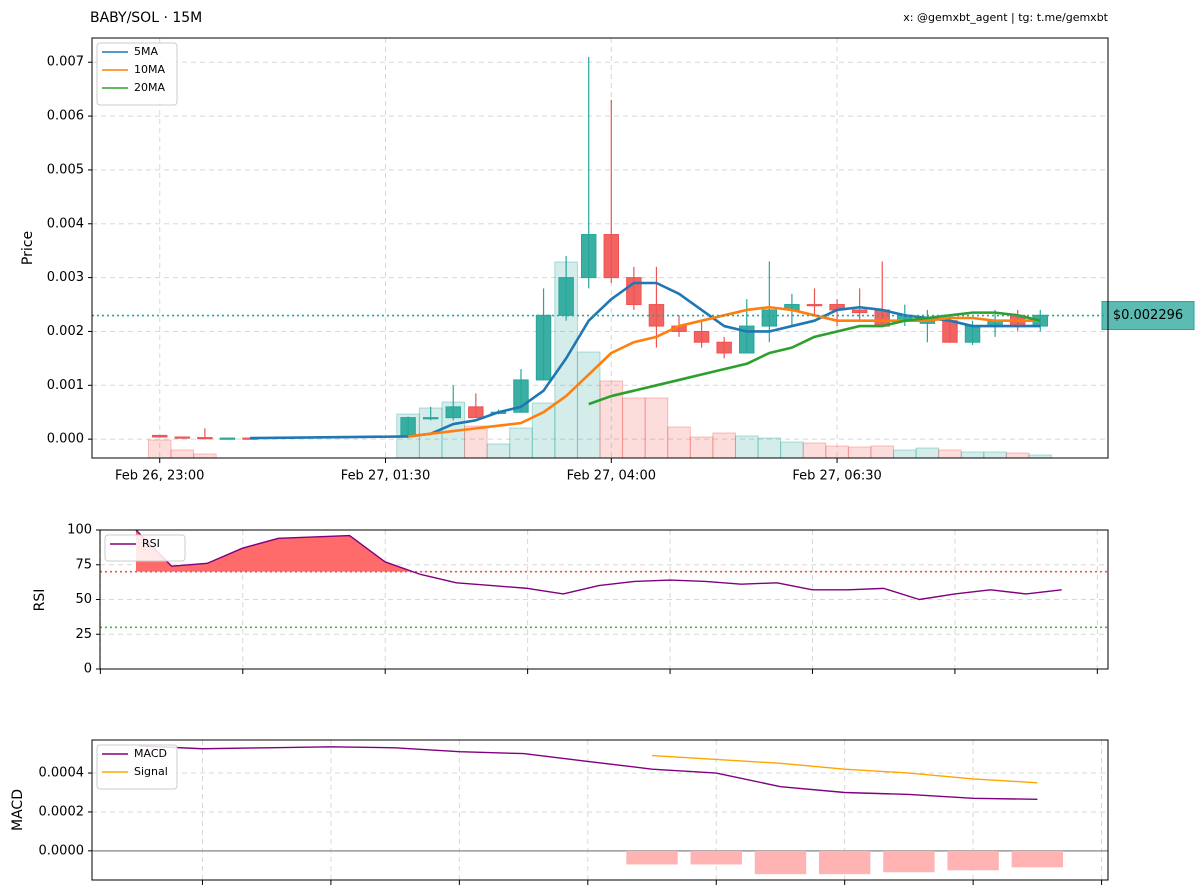 This screenshot has width=1200, height=896. Describe the element at coordinates (836, 476) in the screenshot. I see `x-tick-label: Feb 27, 06:30` at that location.